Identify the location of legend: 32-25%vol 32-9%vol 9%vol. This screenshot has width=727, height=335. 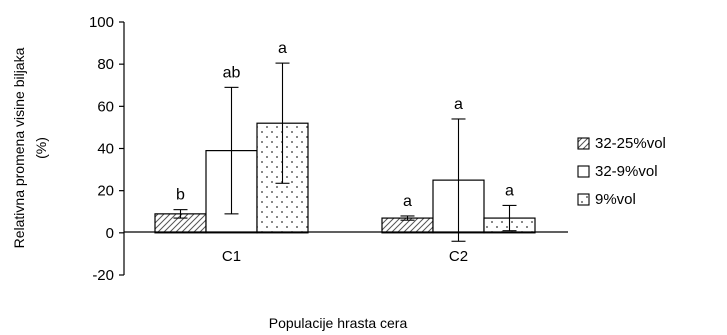
(621, 171).